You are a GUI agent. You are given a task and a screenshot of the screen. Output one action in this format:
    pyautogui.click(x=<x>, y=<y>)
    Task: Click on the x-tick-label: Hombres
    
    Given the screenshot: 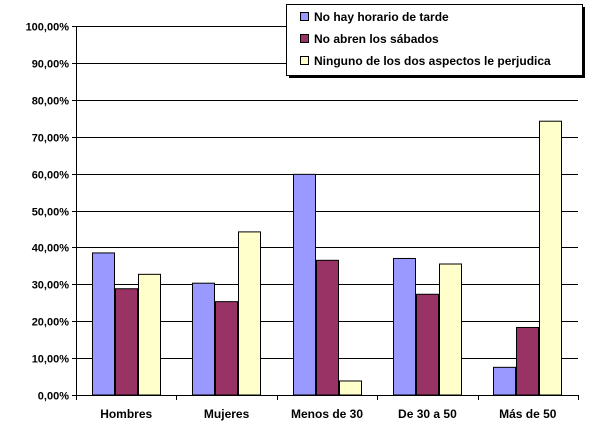 What is the action you would take?
    pyautogui.click(x=126, y=414)
    